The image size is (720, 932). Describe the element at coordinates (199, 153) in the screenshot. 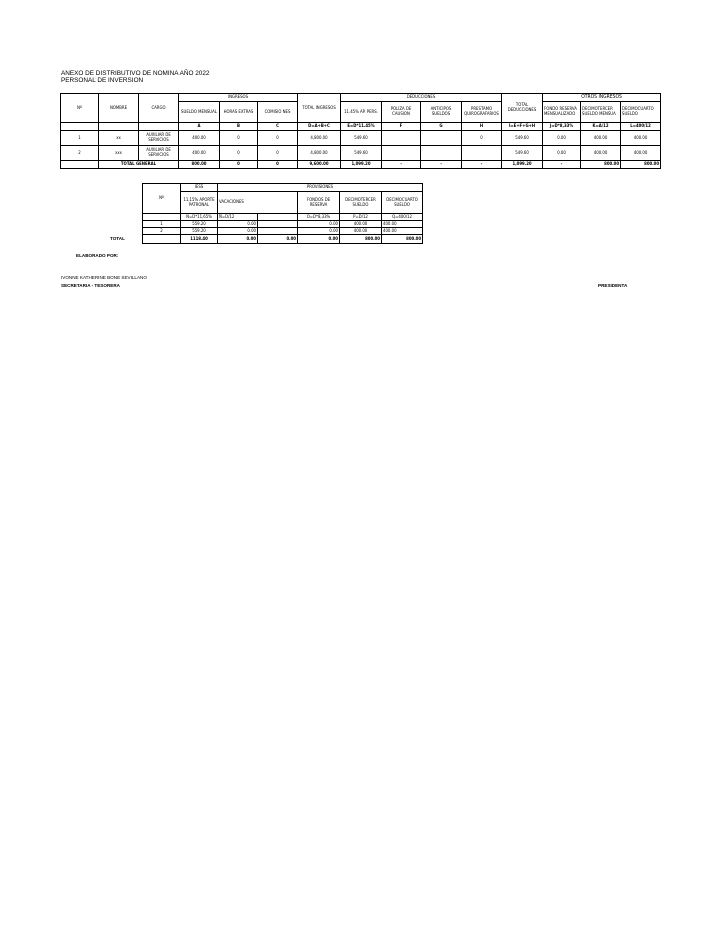

I see `cell-sueldo: 400.00` at that location.